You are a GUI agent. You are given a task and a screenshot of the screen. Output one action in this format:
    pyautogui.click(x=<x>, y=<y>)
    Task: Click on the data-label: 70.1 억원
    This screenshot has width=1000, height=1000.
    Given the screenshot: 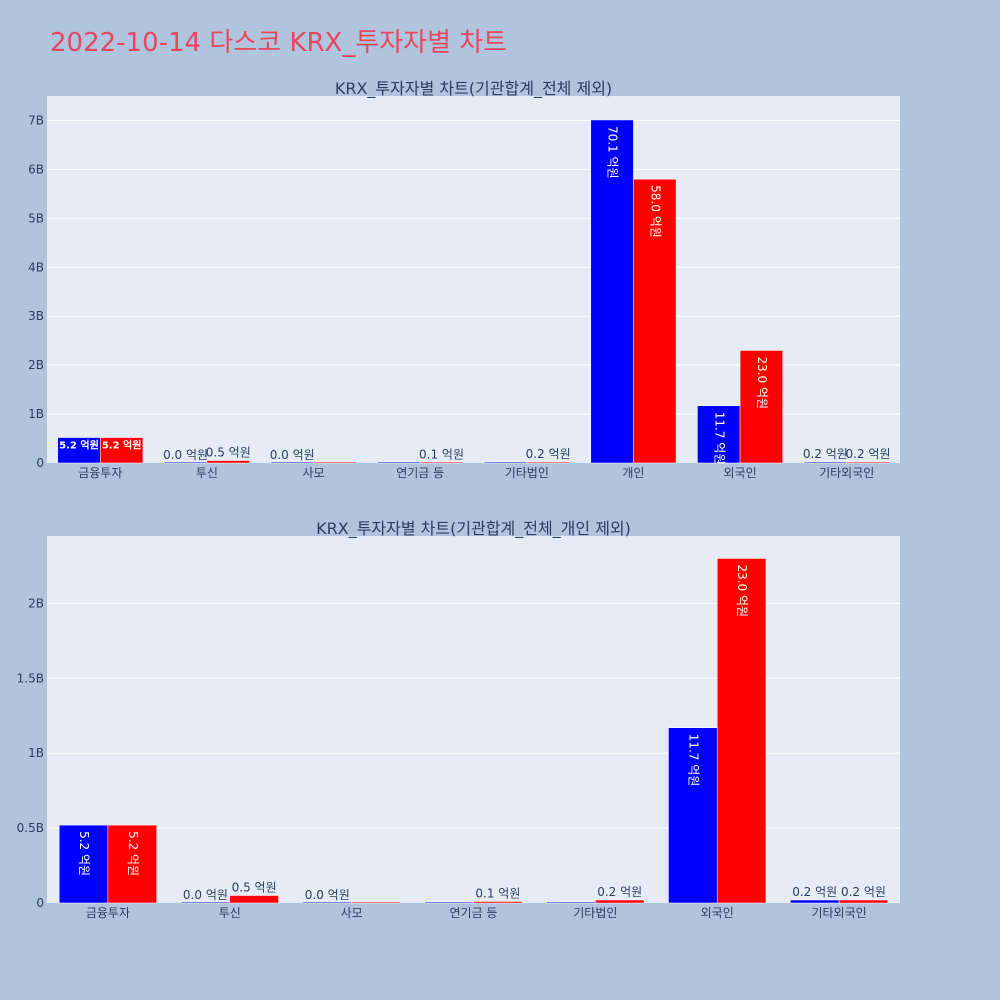 What is the action you would take?
    pyautogui.click(x=613, y=152)
    